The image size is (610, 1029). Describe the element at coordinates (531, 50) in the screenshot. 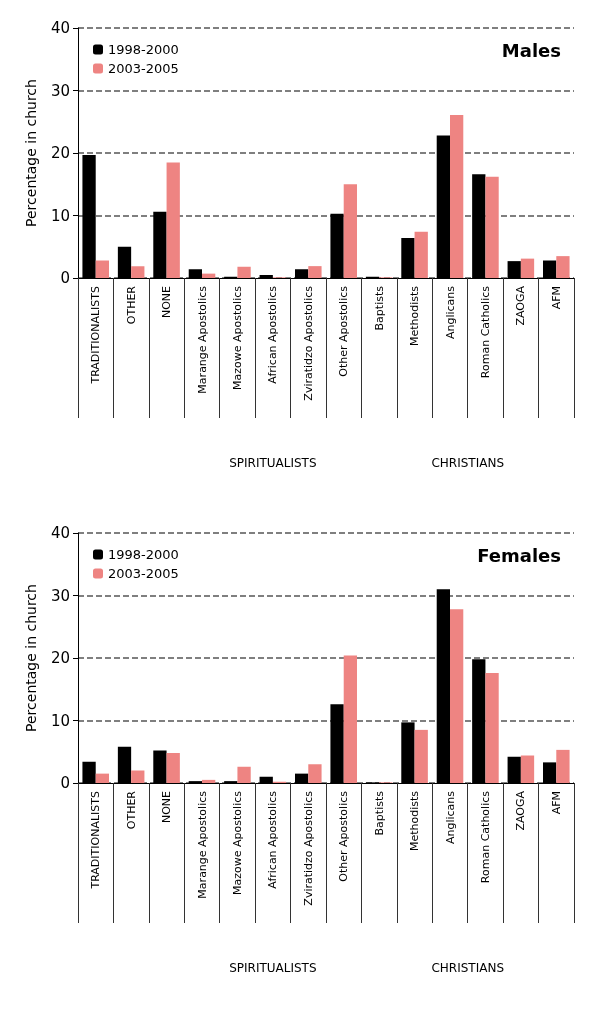

I see `text: Males` at that location.